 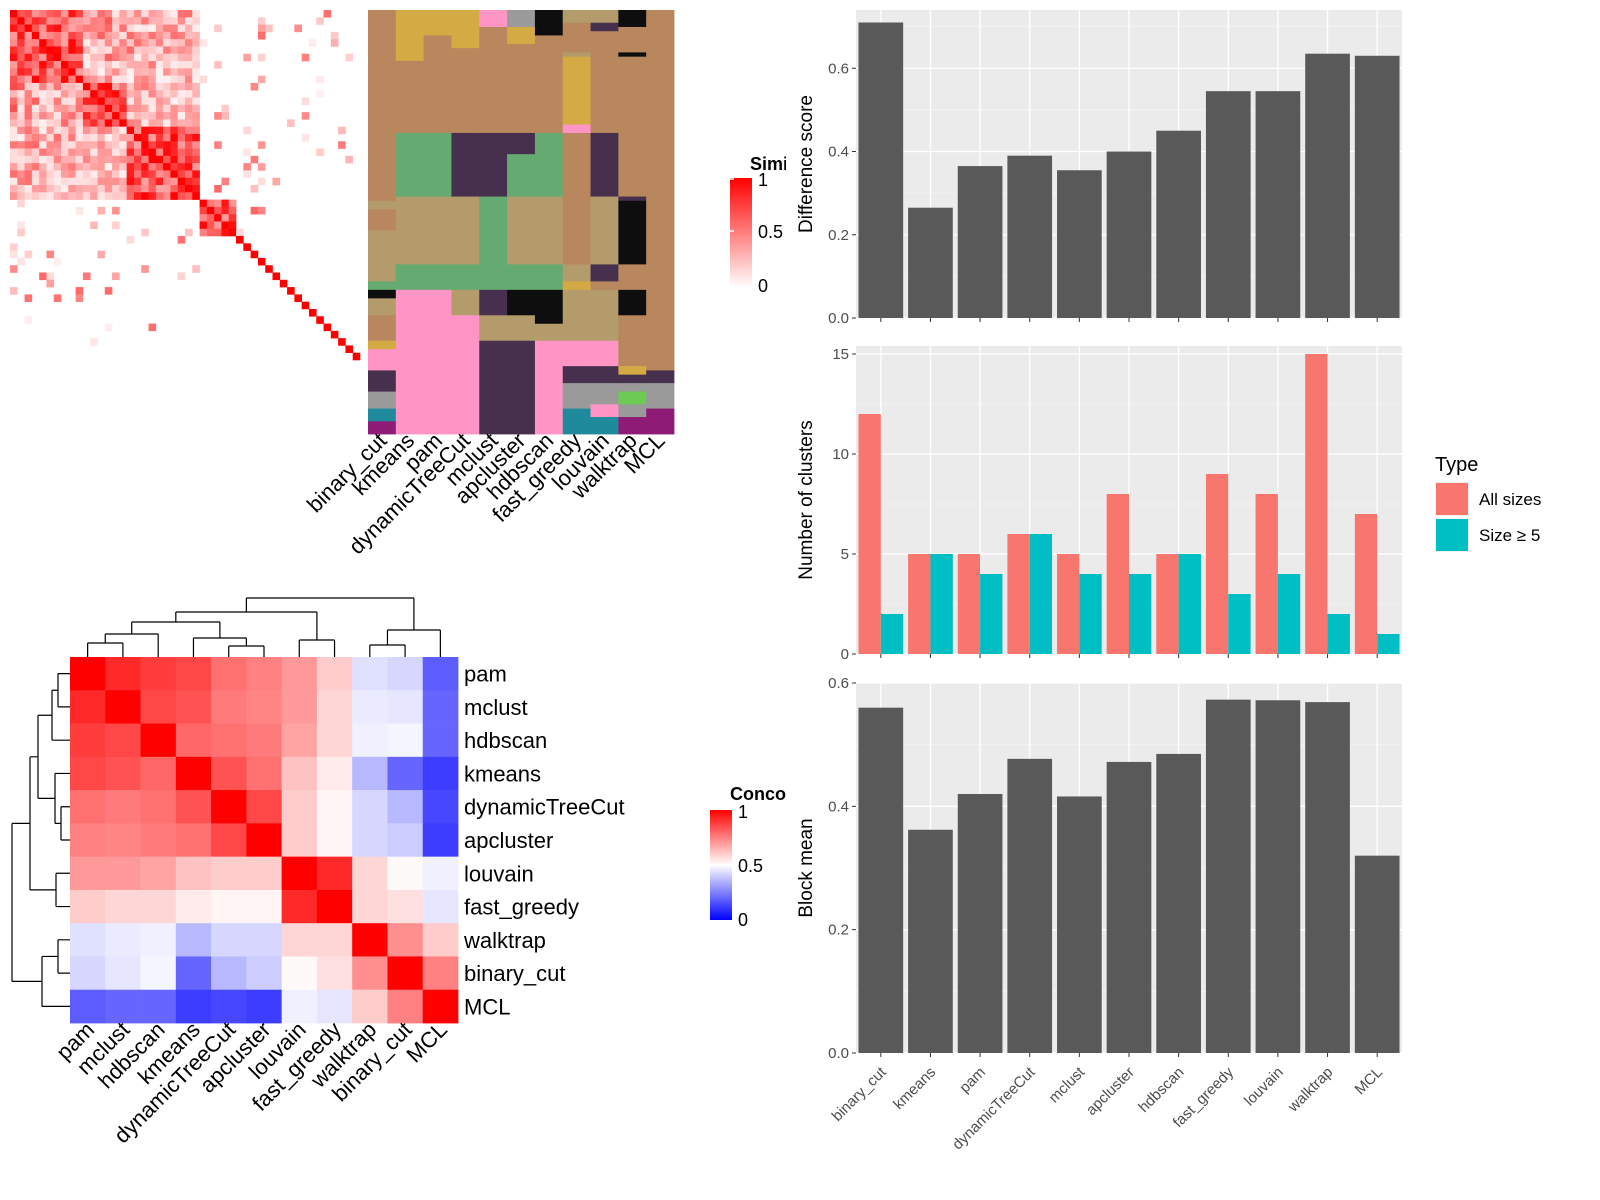 What do you see at coordinates (105, 649) in the screenshot?
I see `dendrogram-branch` at bounding box center [105, 649].